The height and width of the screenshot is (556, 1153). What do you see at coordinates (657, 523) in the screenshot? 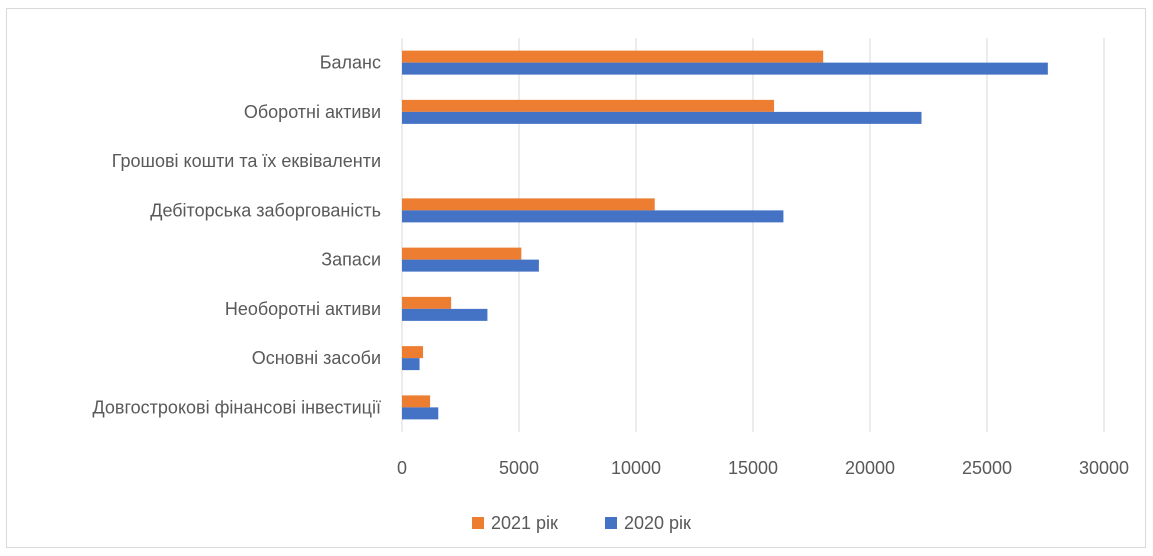
I see `legend-label: 2020 рік` at bounding box center [657, 523].